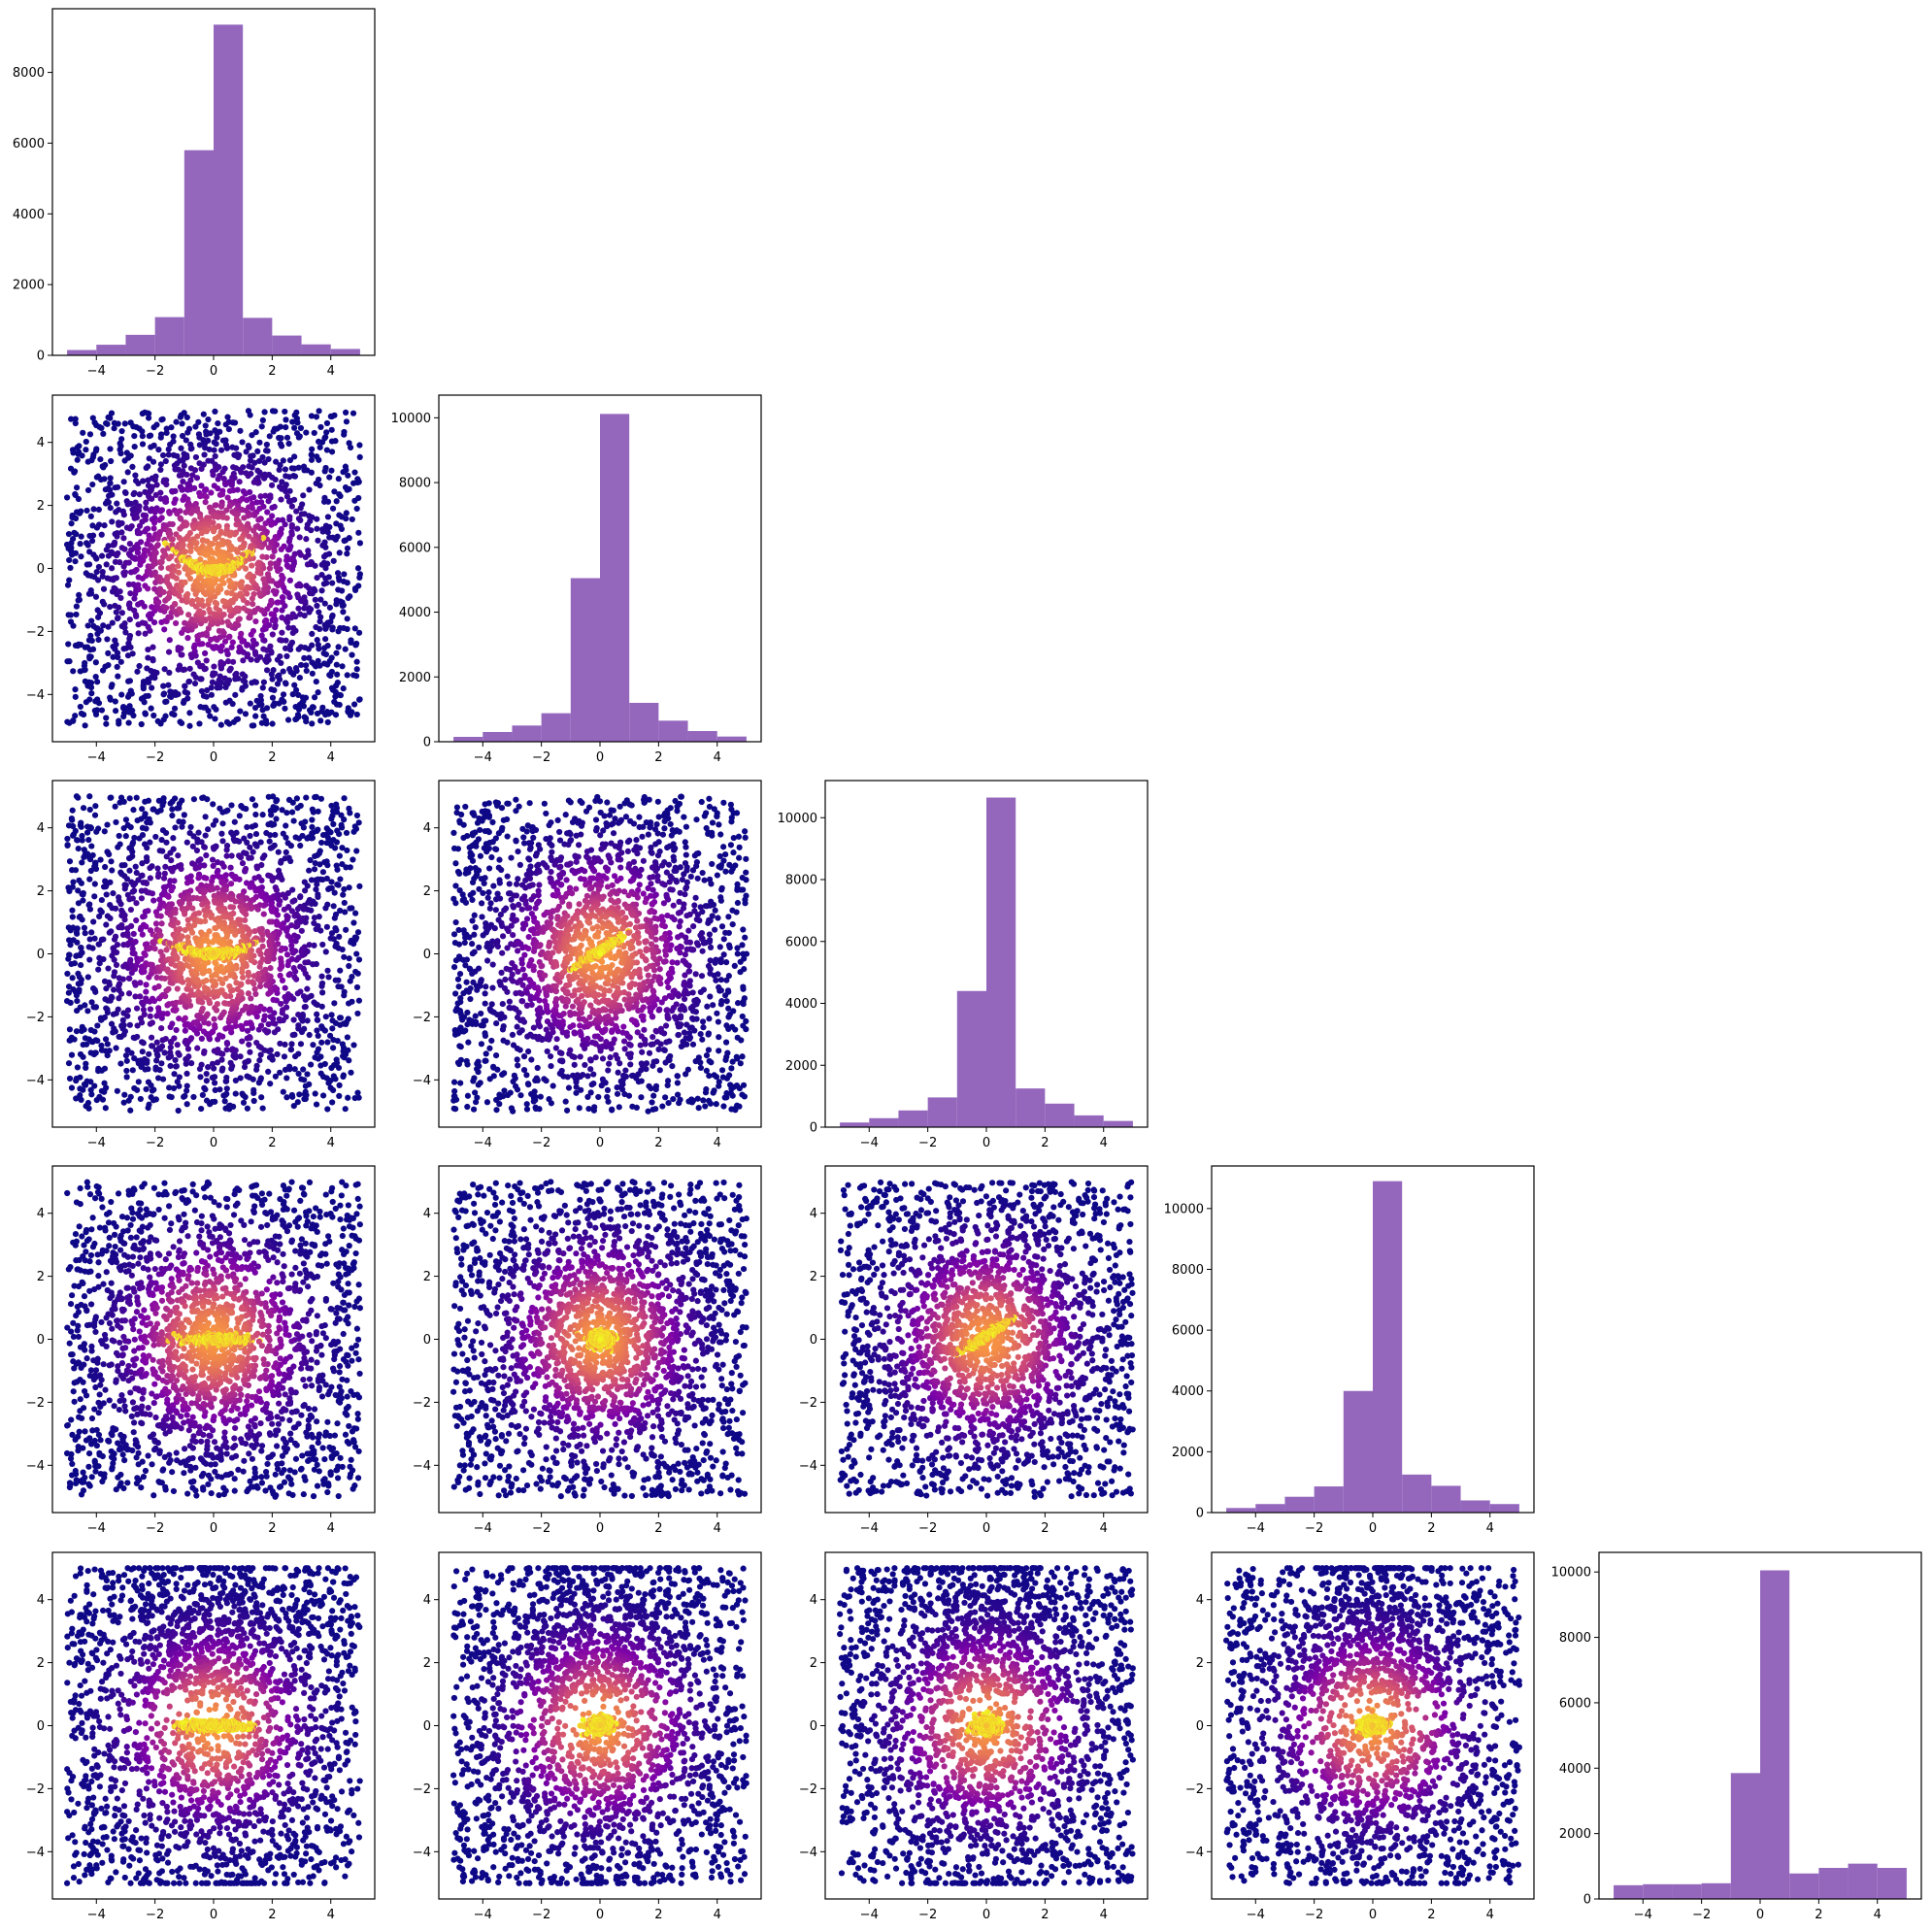  Describe the element at coordinates (41, 506) in the screenshot. I see `y-tick-label: 2` at that location.